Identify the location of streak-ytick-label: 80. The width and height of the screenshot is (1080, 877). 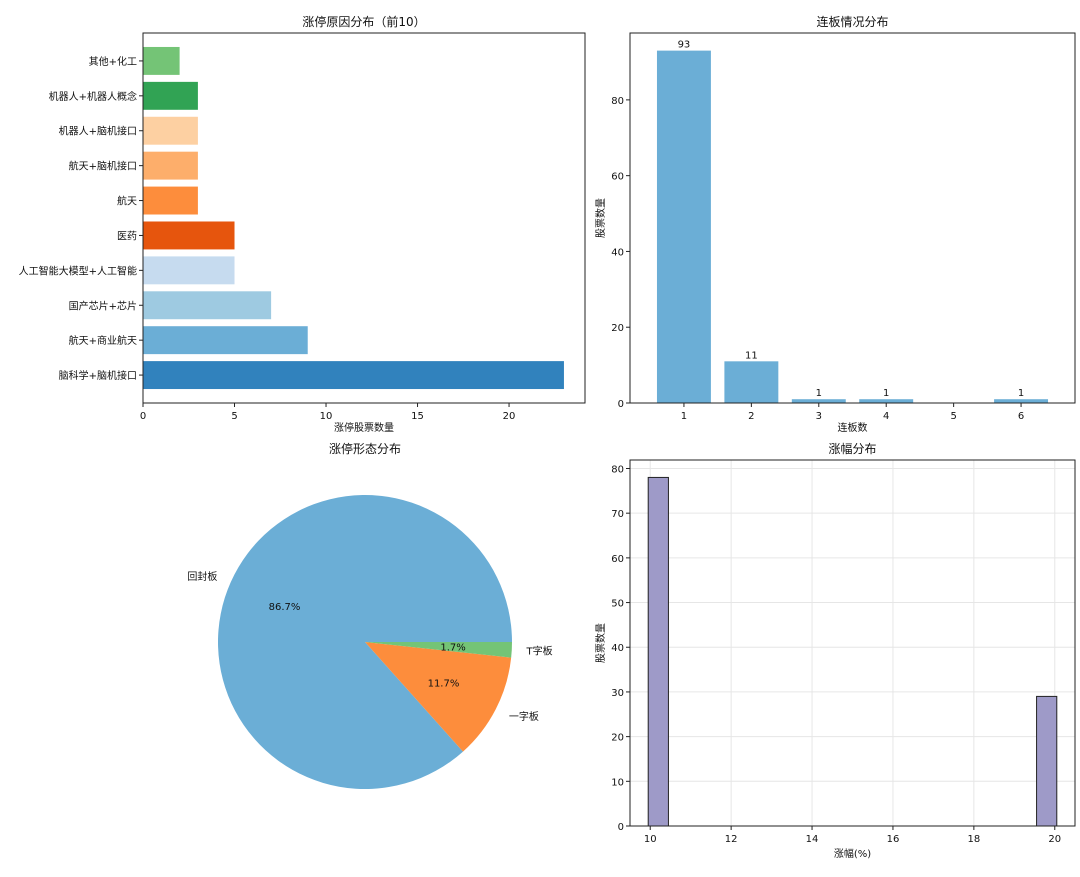
(617, 101).